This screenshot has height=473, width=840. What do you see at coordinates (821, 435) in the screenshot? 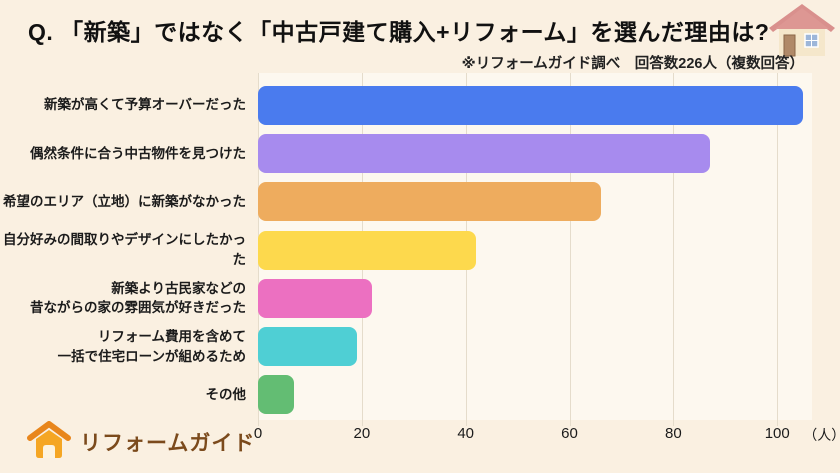
I see `x-axis-unit: （人）` at bounding box center [821, 435].